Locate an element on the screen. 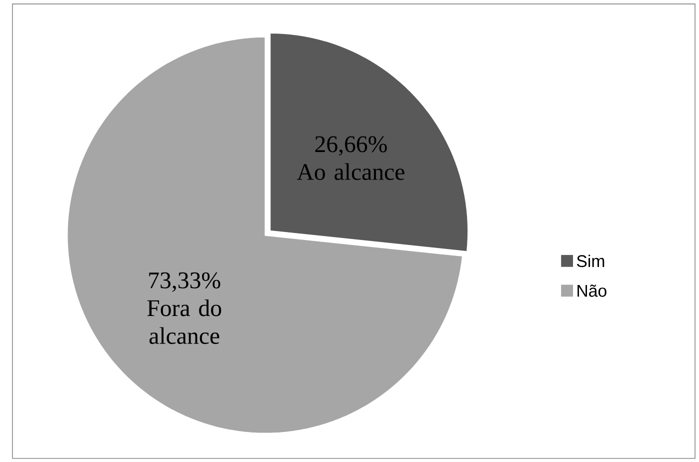  text: Fora do alcance is located at coordinates (184, 321).